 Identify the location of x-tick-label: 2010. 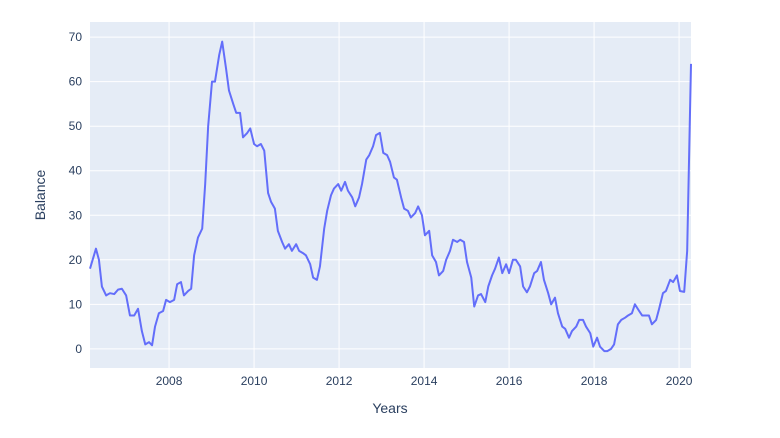
(254, 381).